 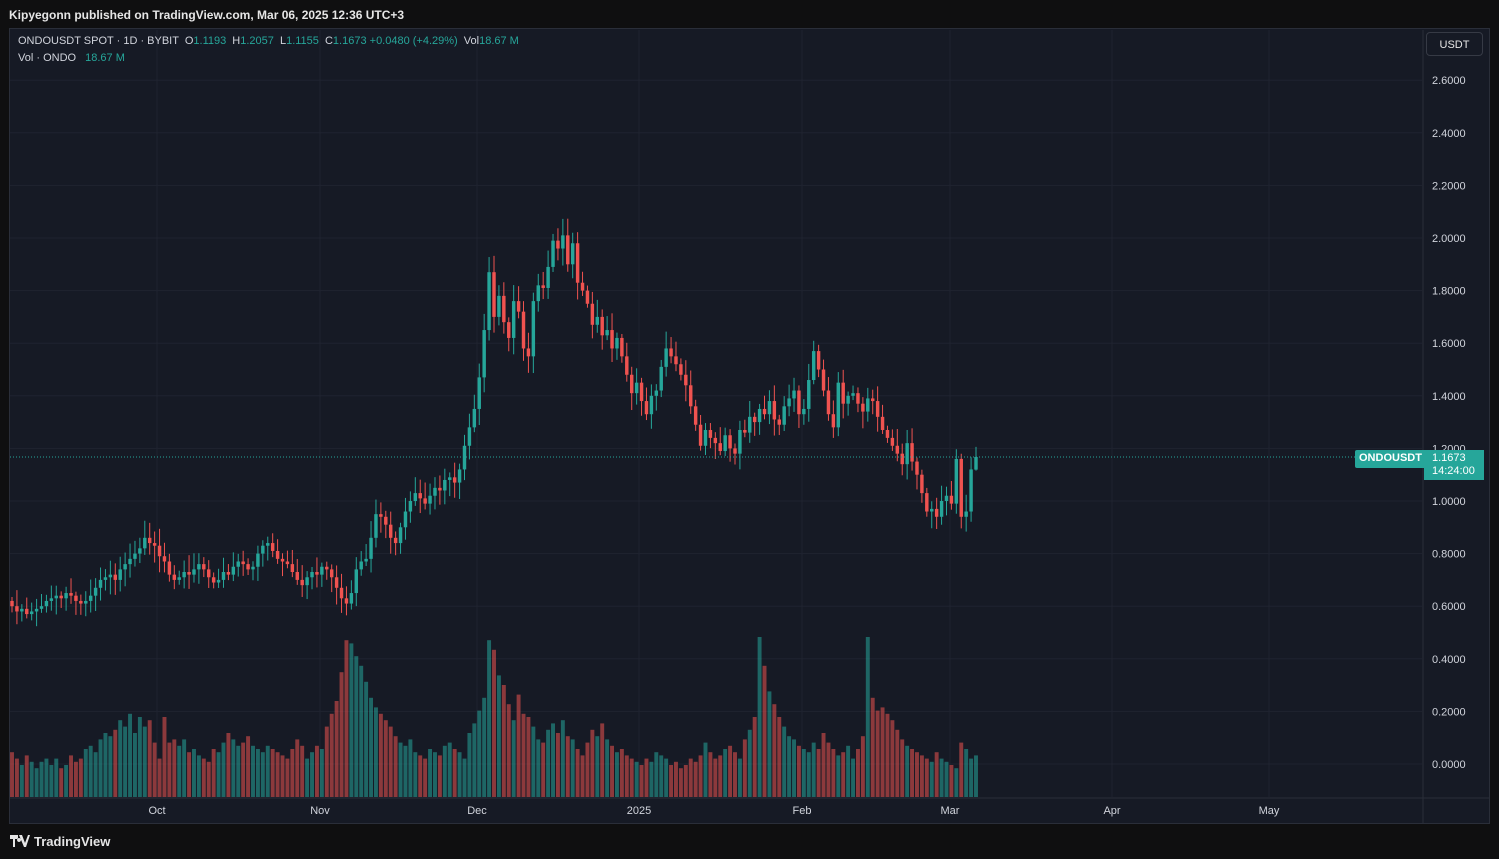 What do you see at coordinates (47, 58) in the screenshot?
I see `volume-indicator-label: Vol · ONDO` at bounding box center [47, 58].